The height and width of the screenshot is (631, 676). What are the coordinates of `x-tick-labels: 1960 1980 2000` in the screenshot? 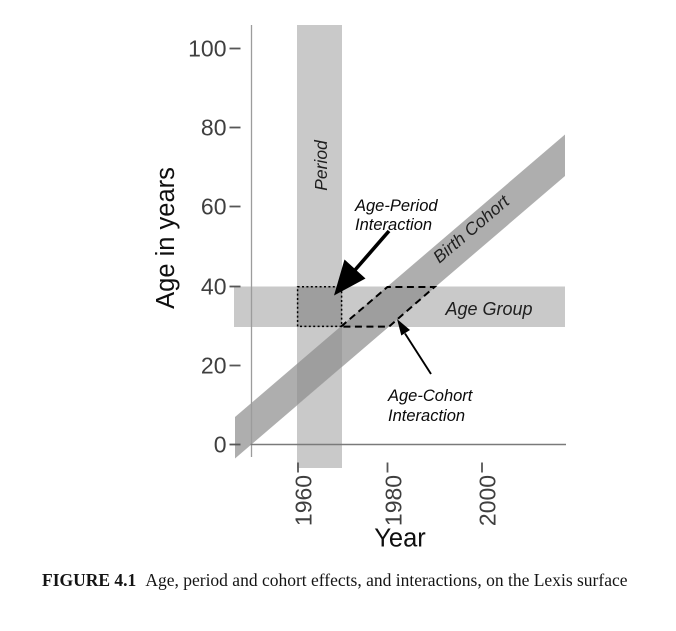 It's located at (396, 500).